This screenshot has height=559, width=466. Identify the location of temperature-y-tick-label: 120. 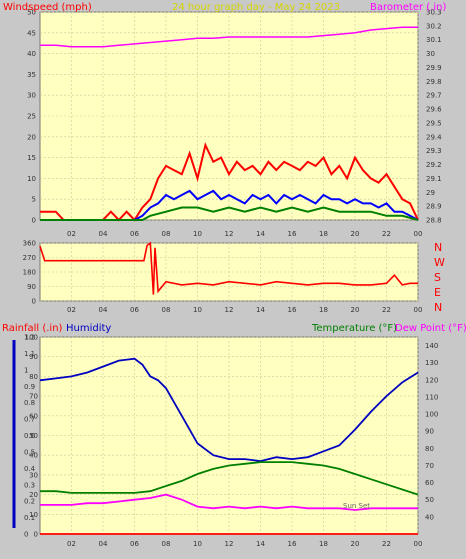
(431, 380).